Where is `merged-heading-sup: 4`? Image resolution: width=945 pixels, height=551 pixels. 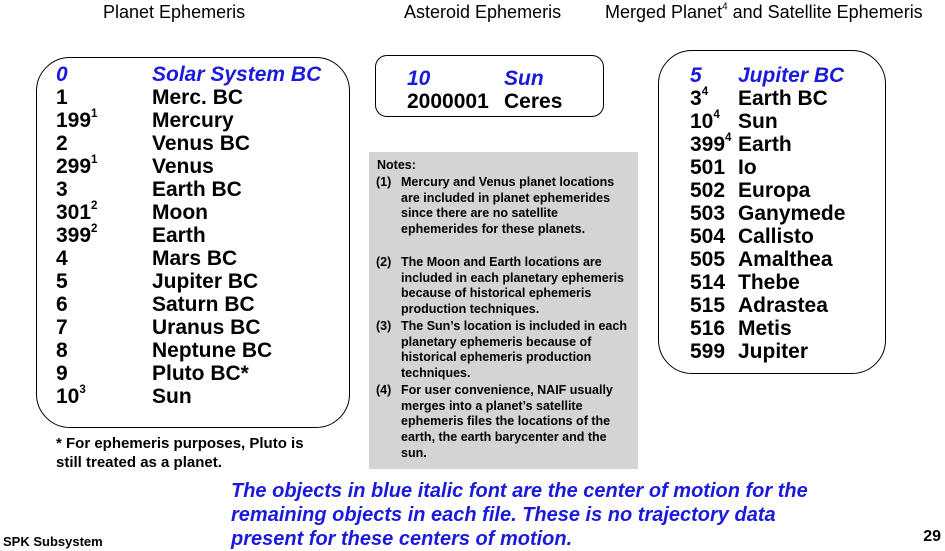
merged-heading-sup: 4 is located at coordinates (725, 7).